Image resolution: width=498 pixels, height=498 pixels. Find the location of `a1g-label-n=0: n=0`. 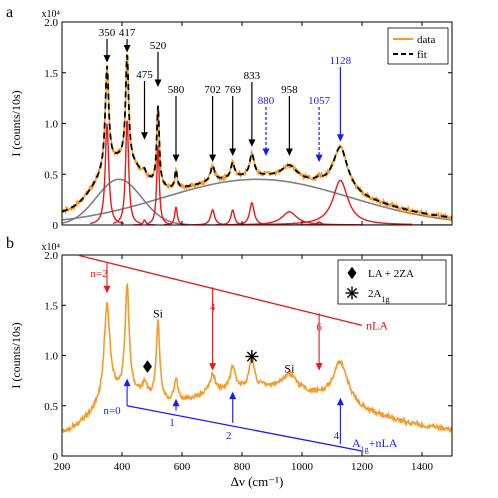

a1g-label-n=0: n=0 is located at coordinates (112, 411).